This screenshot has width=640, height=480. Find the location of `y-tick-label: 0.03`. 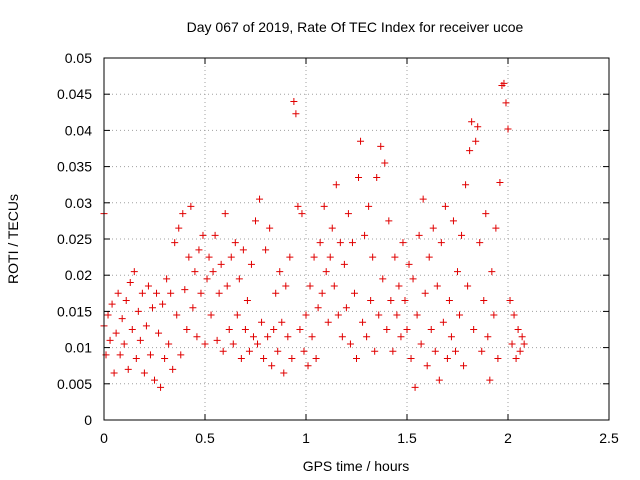

y-tick-label: 0.03 is located at coordinates (78, 203).